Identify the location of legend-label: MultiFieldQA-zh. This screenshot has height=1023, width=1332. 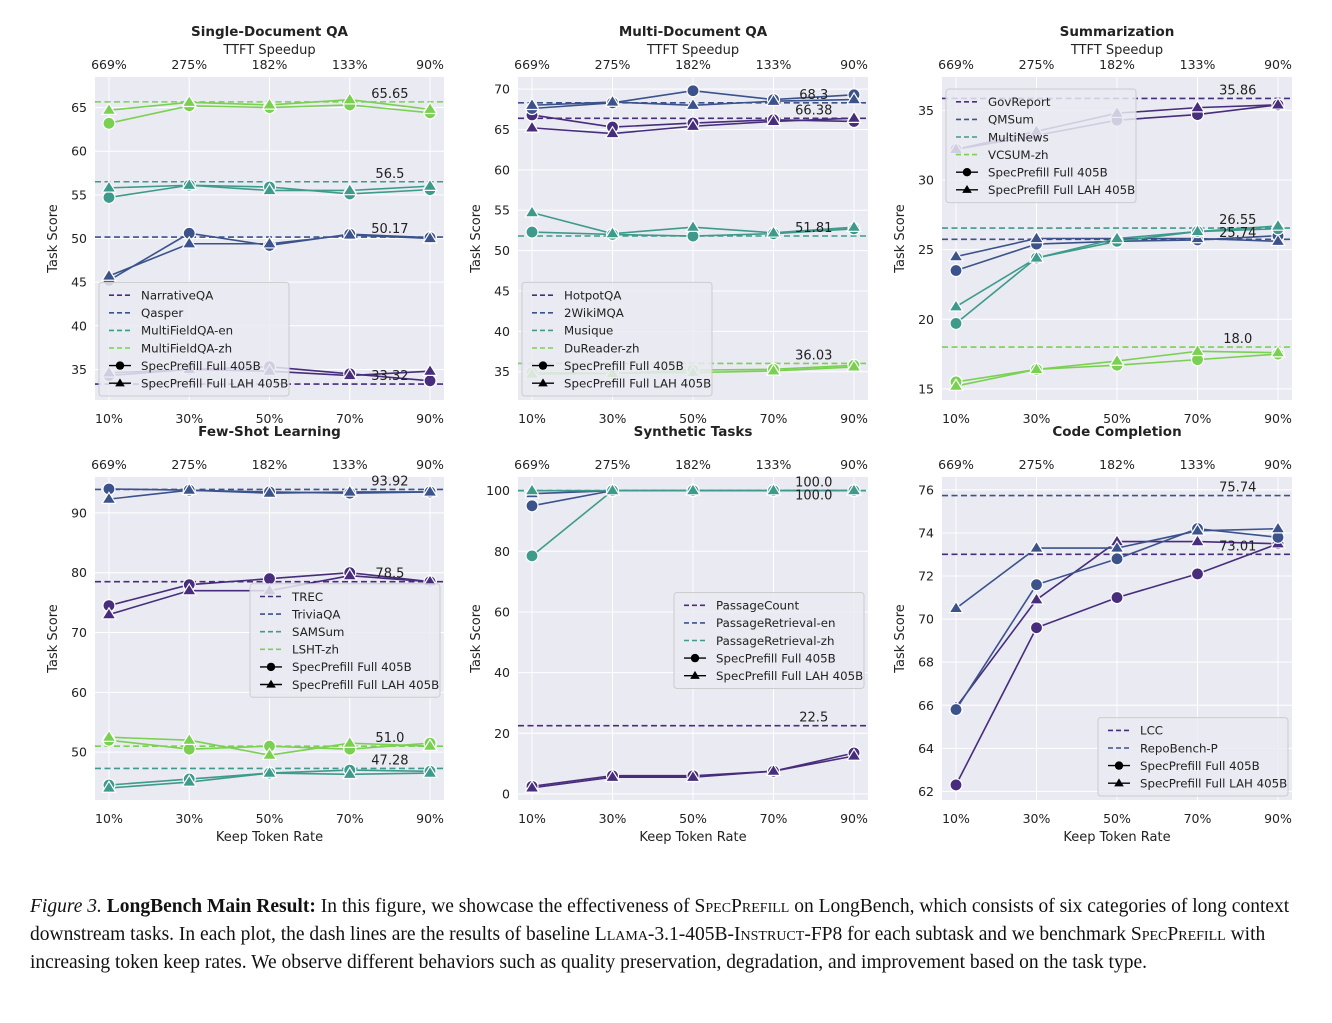
(186, 348).